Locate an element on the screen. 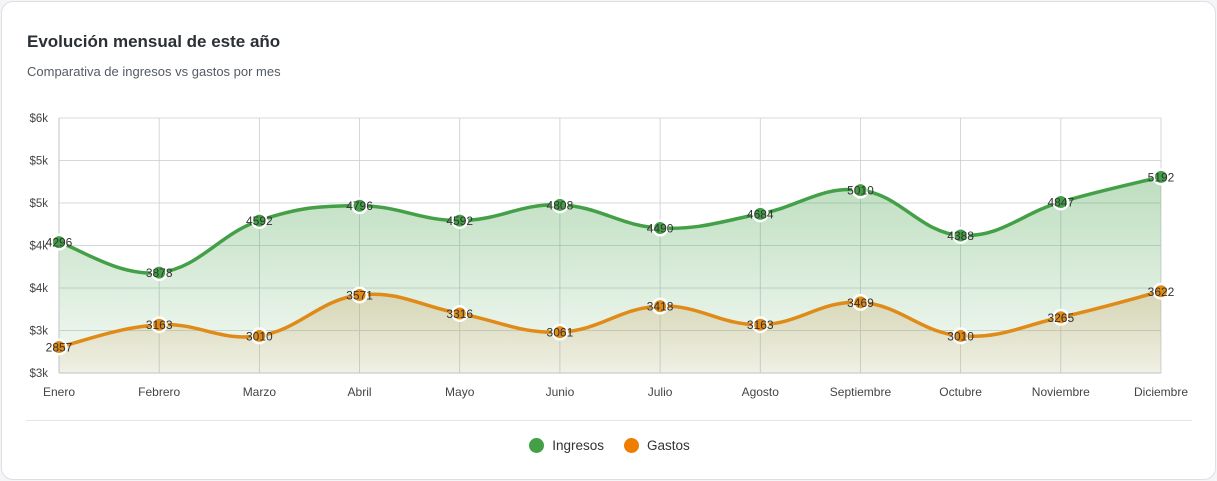 Image resolution: width=1217 pixels, height=481 pixels. chart-legend: Ingresos Gastos is located at coordinates (609, 445).